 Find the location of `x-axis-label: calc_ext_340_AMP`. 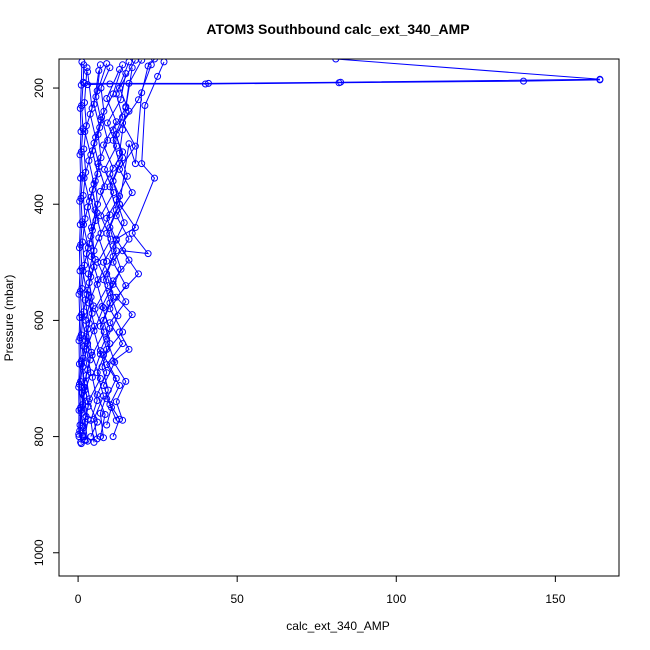

x-axis-label: calc_ext_340_AMP is located at coordinates (337, 626).